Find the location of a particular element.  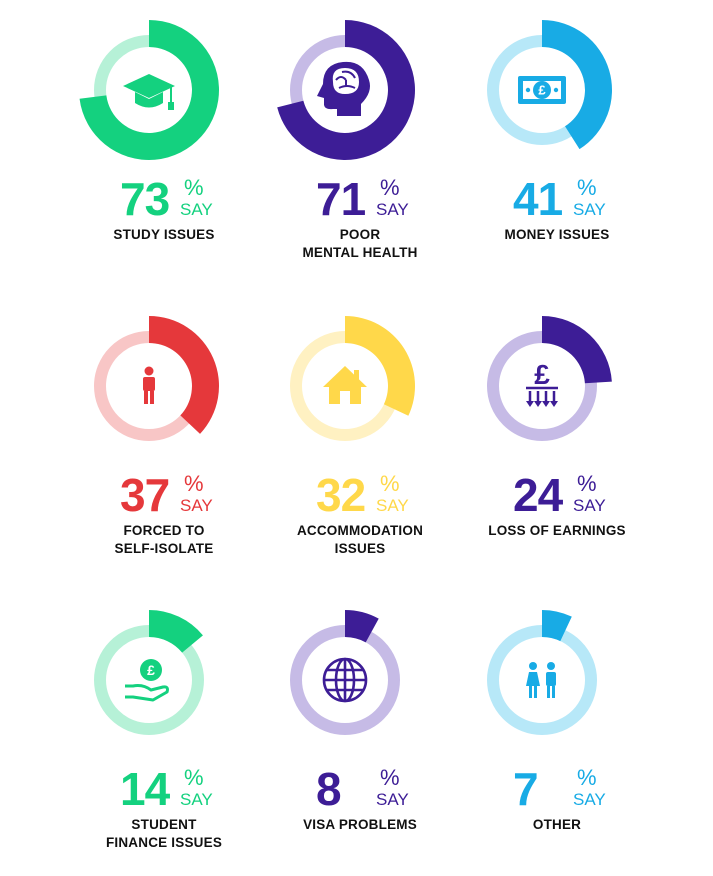

stat-card: £14% SAY STUDENT FINANCE ISSUES is located at coordinates (164, 737).